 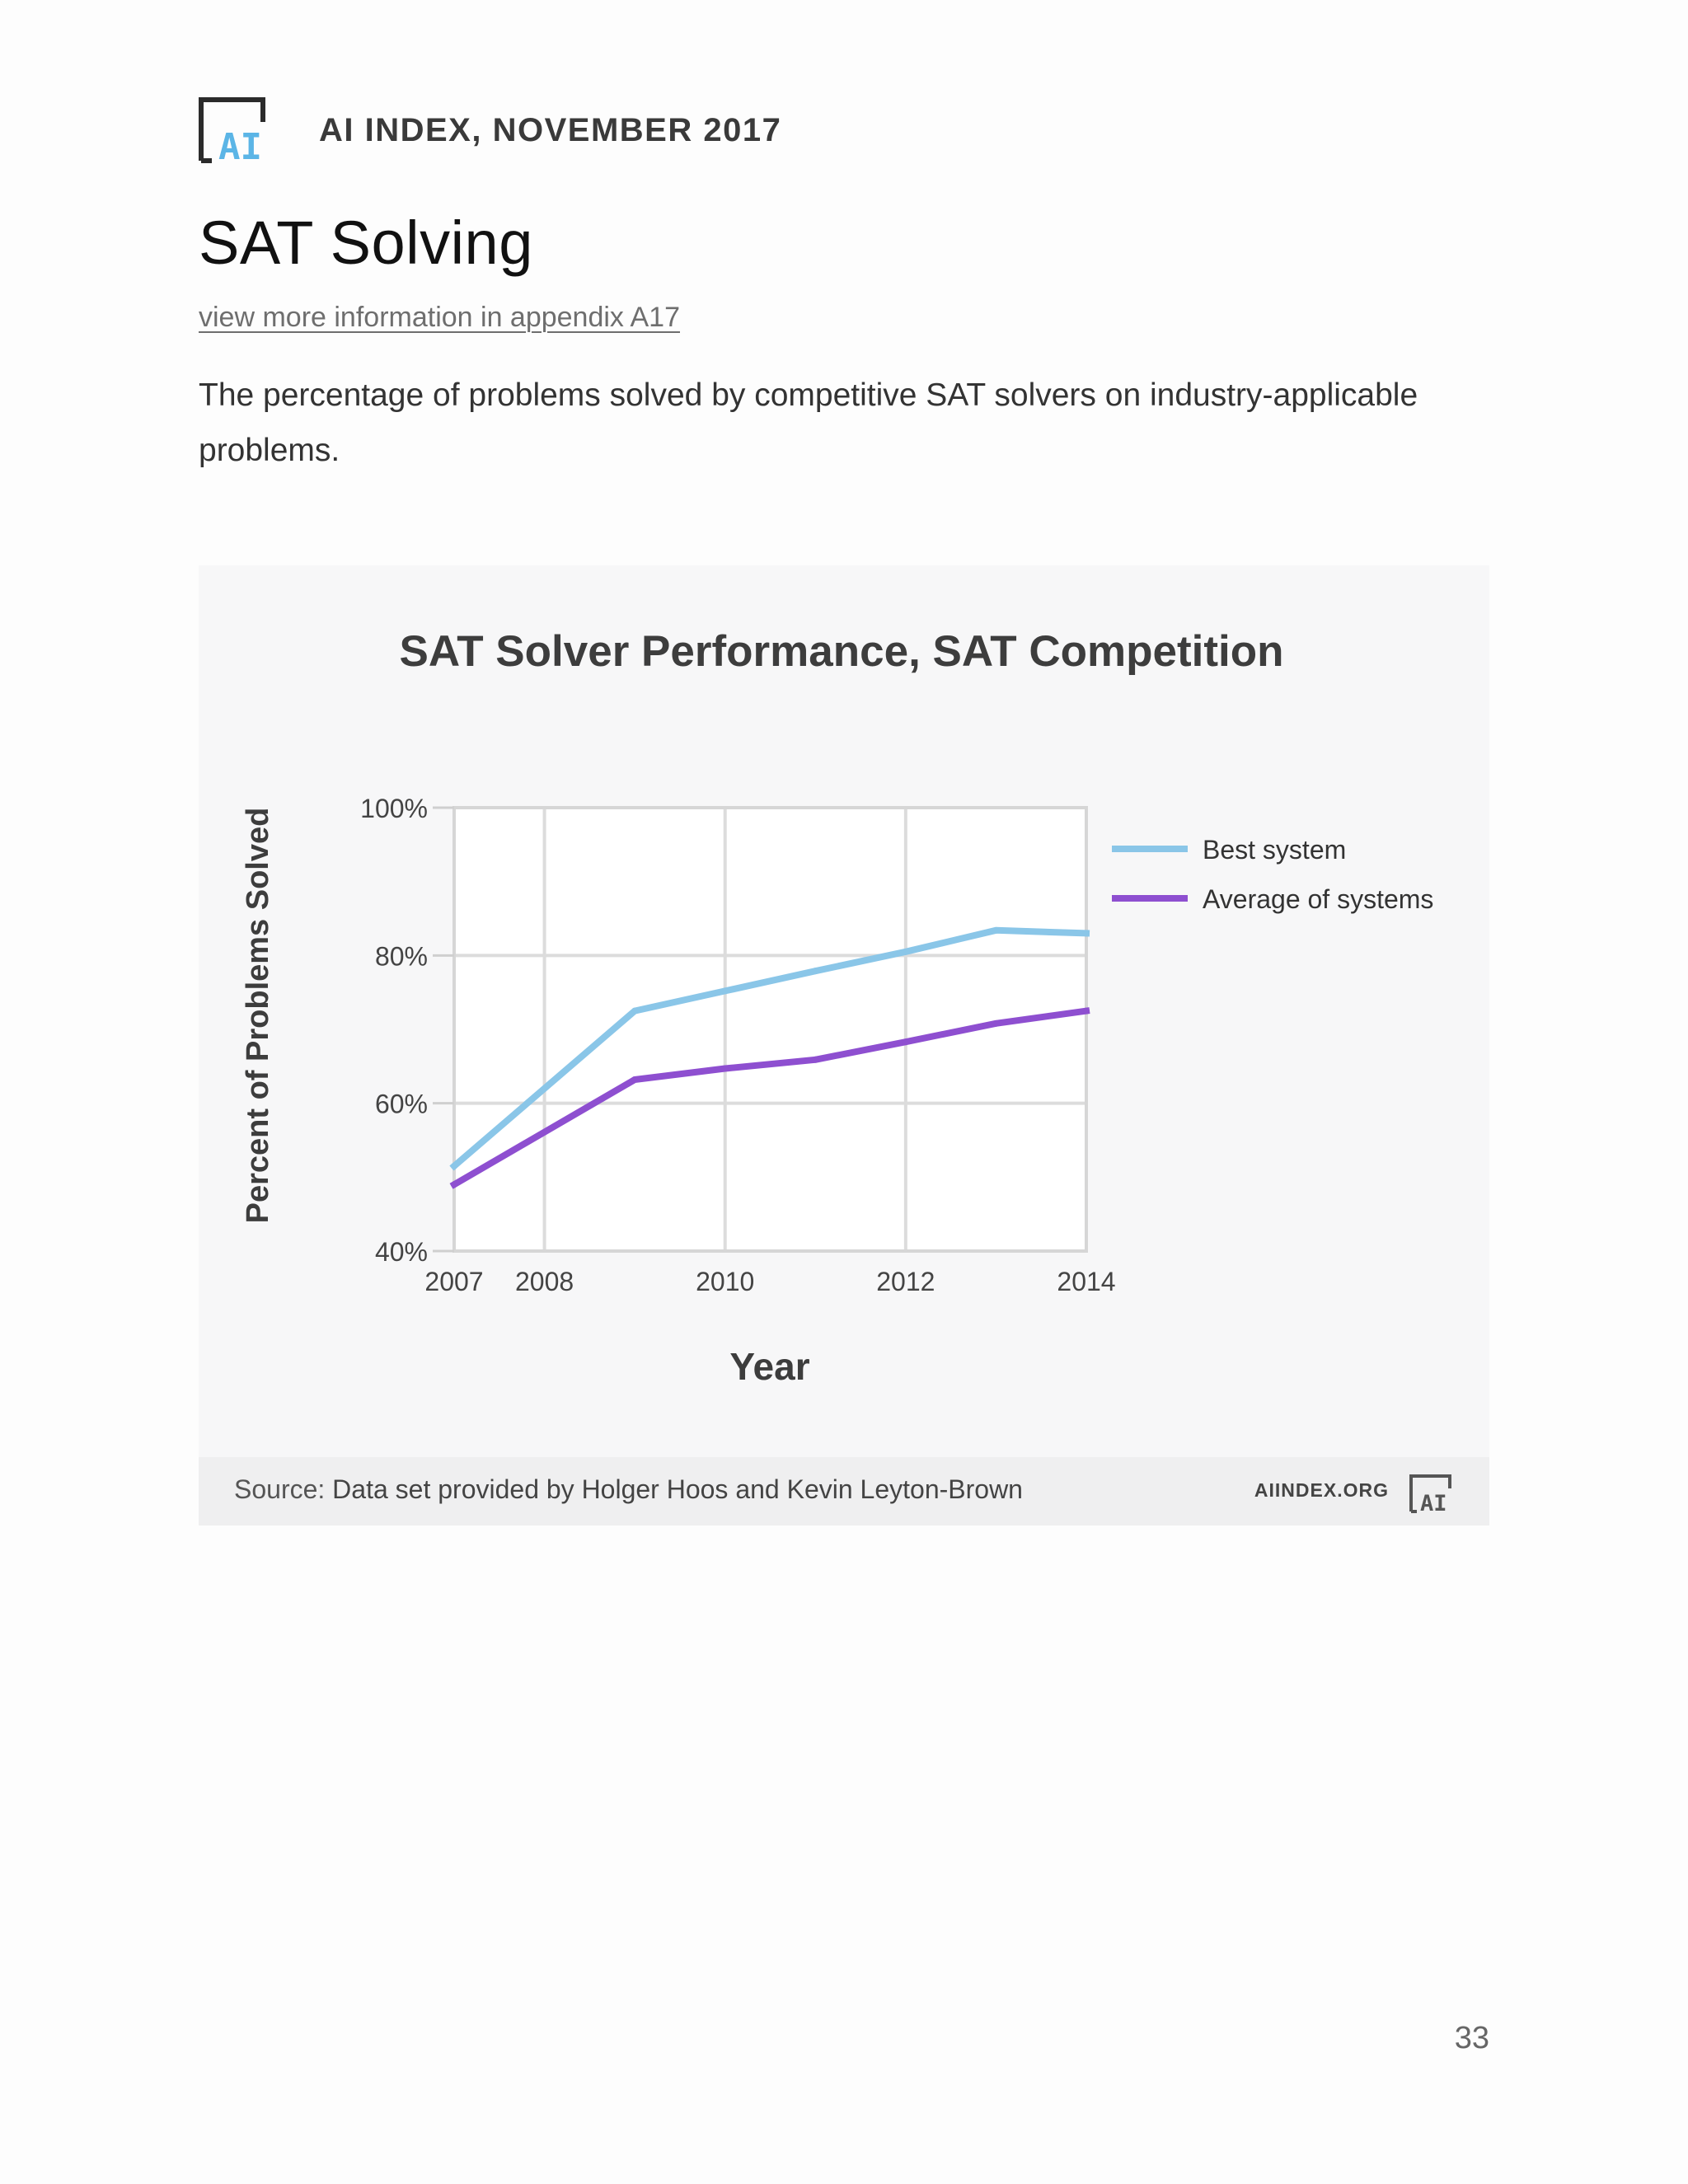 I want to click on page-number: 33, so click(x=1472, y=2038).